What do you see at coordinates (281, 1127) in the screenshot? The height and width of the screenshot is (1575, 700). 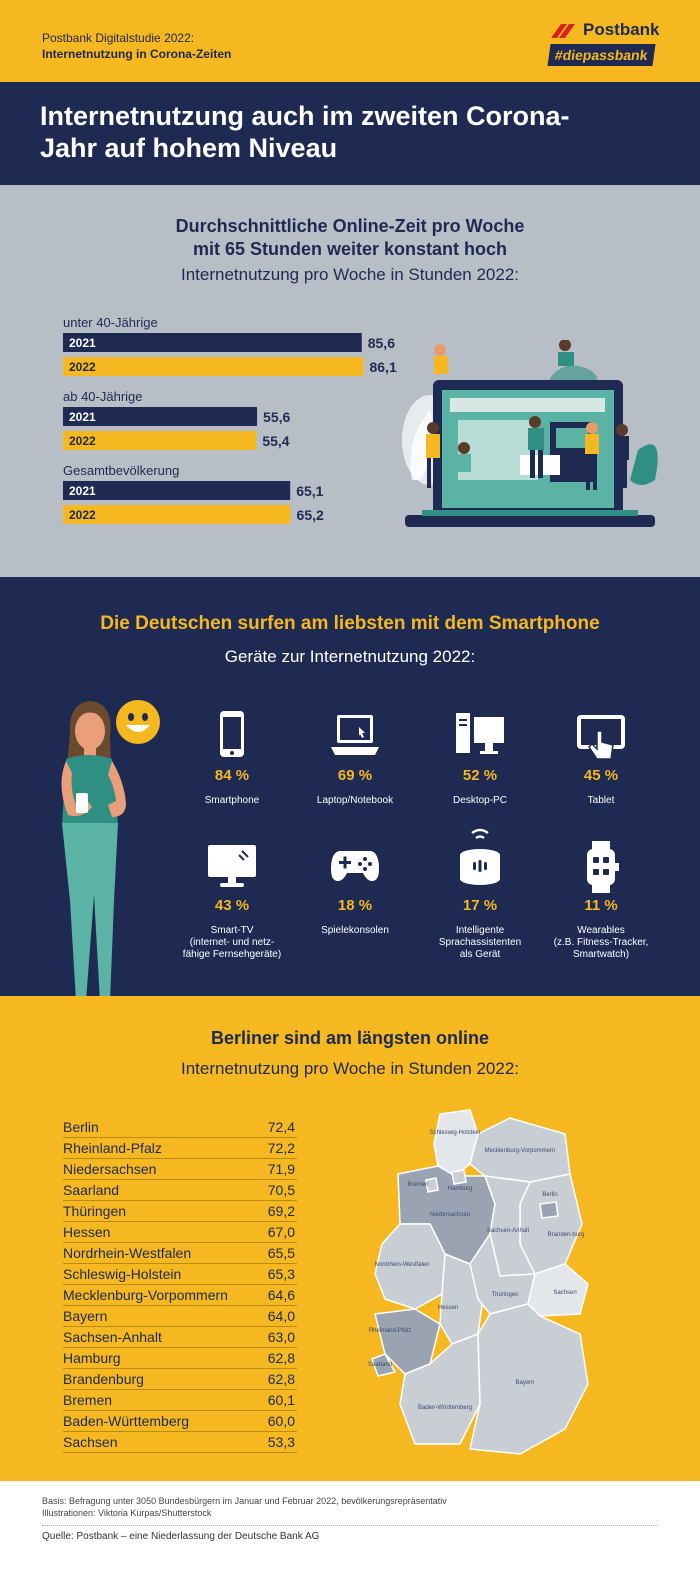 I see `state-value: 72,4` at bounding box center [281, 1127].